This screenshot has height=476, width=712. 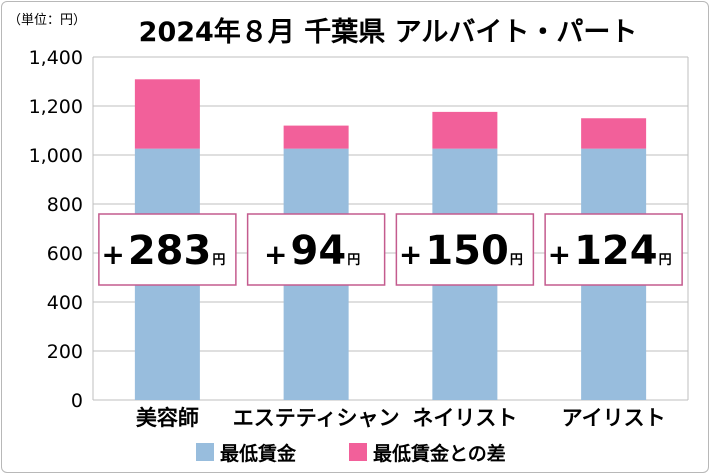 I want to click on y-tick-label: 0, so click(x=77, y=401).